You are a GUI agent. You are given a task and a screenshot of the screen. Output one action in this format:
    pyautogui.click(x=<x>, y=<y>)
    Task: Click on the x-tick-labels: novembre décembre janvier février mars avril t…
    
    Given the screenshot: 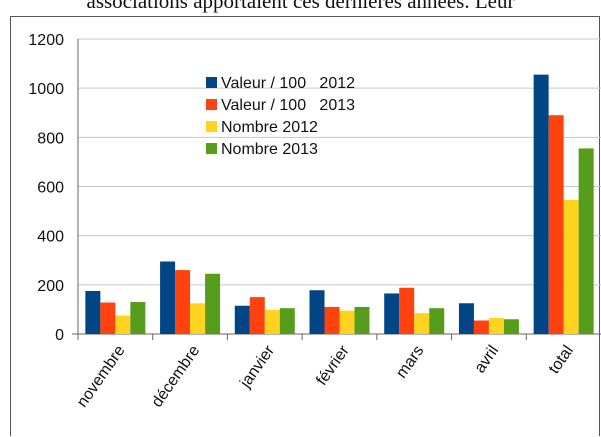 What is the action you would take?
    pyautogui.click(x=325, y=376)
    